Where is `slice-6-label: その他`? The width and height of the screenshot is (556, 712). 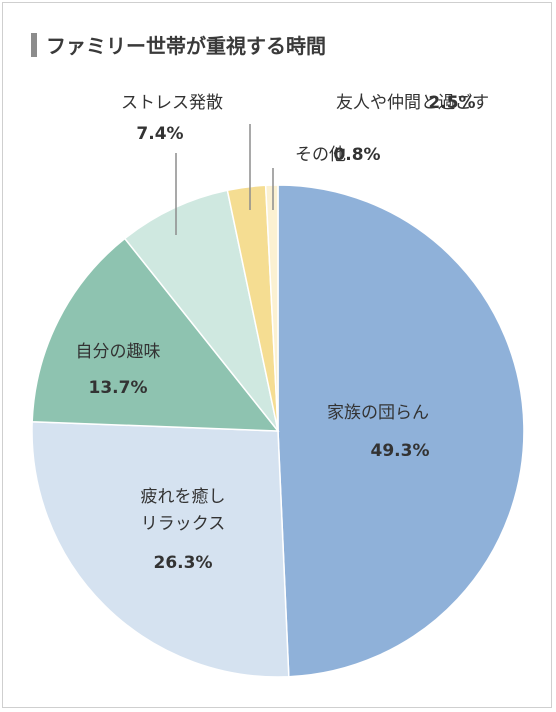 slice-6-label: その他 is located at coordinates (320, 155).